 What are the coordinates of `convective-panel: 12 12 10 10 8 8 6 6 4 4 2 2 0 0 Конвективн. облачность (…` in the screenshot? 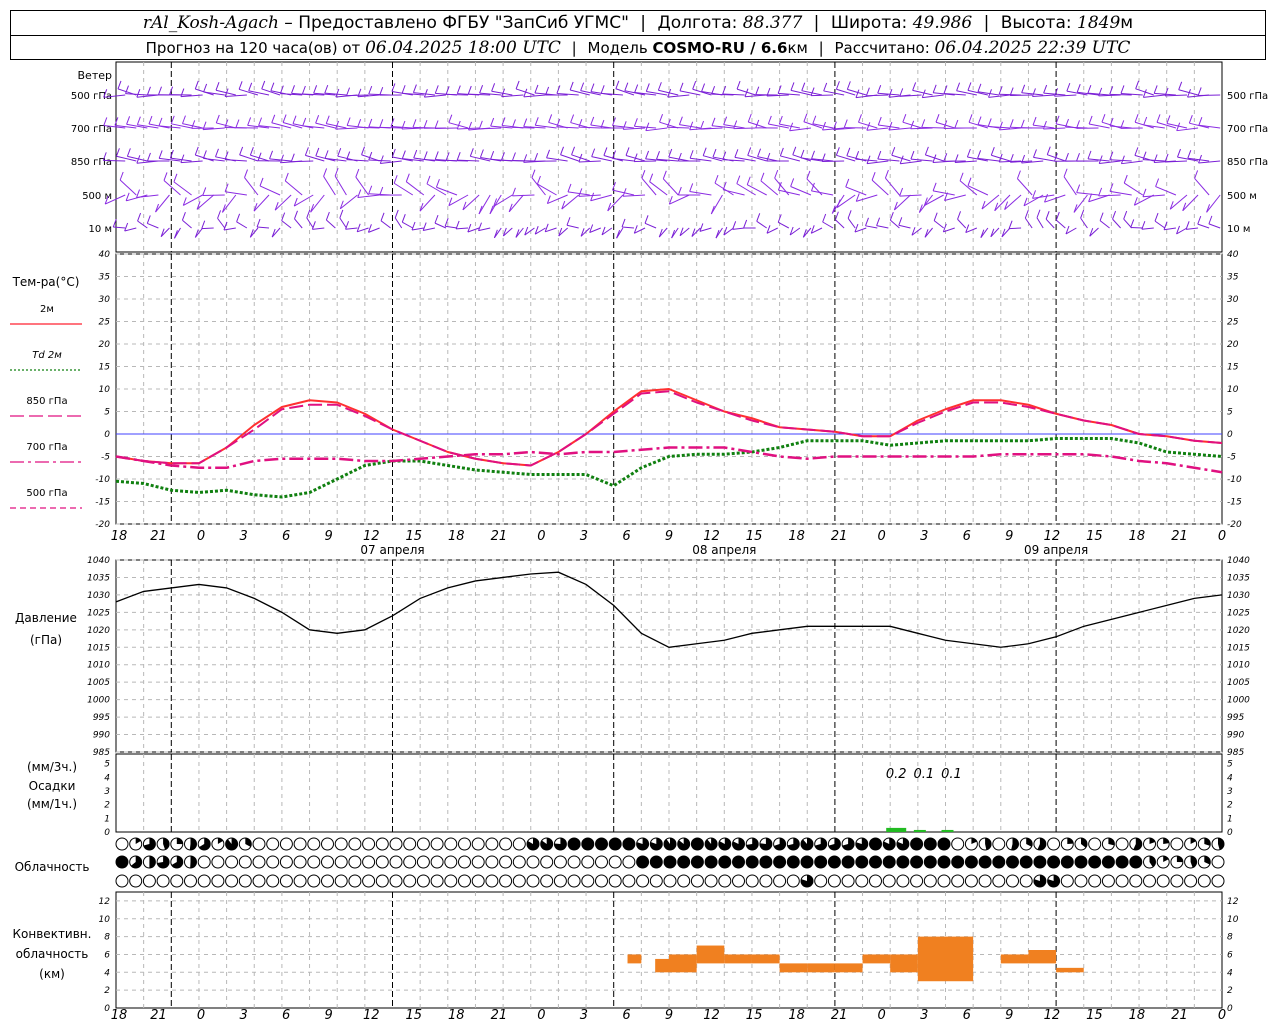 It's located at (626, 952).